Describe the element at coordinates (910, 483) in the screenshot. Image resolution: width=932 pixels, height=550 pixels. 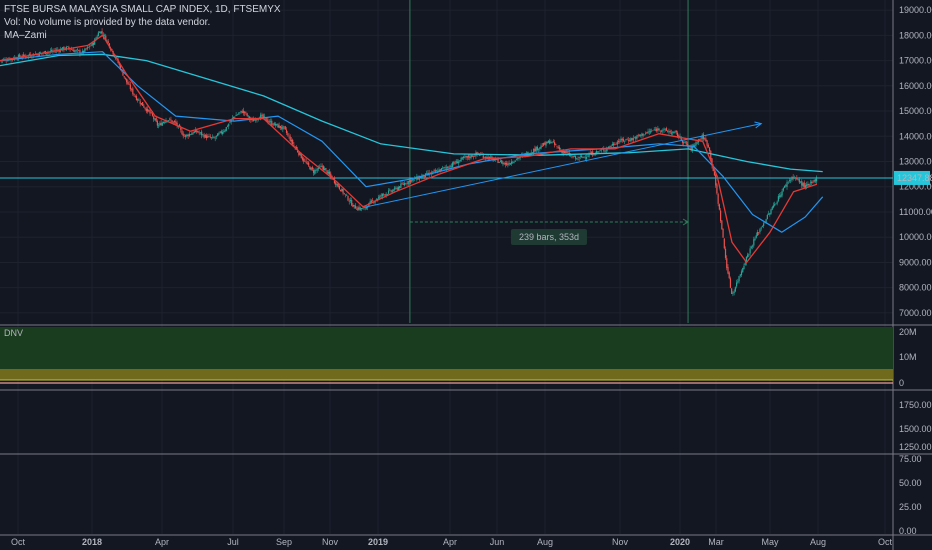
I see `pane4-tick-label: 50.00` at that location.